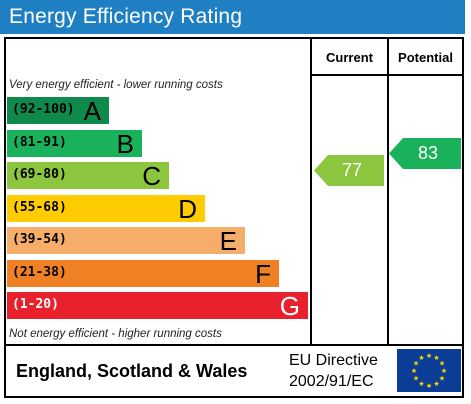 This screenshot has height=404, width=471. I want to click on current-rating-arrow: 77, so click(349, 170).